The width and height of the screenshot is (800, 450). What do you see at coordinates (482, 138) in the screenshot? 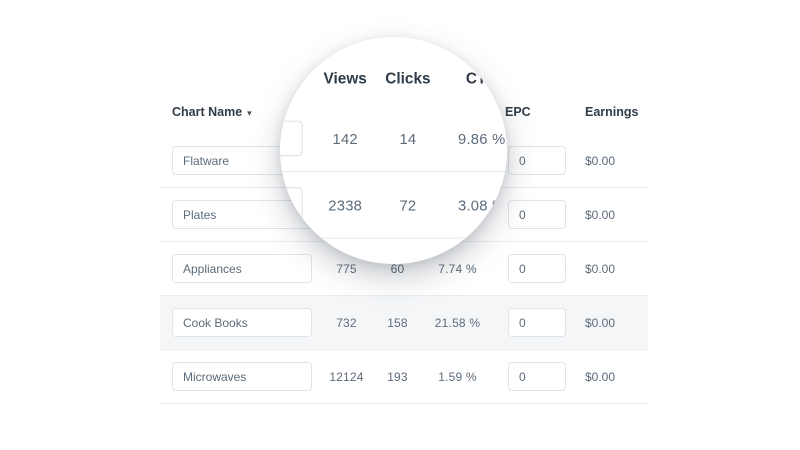
I see `ctr-cell: 9.86 %` at bounding box center [482, 138].